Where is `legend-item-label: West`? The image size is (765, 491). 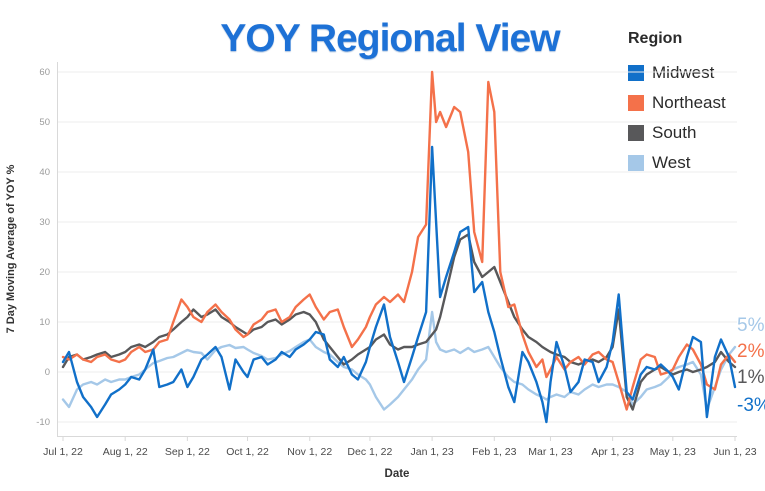 legend-item-label: West is located at coordinates (671, 162).